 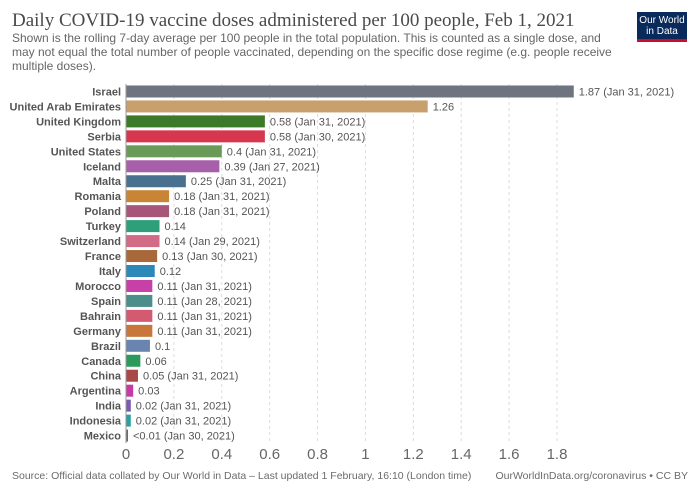 I want to click on category-label: Italy, so click(x=110, y=272).